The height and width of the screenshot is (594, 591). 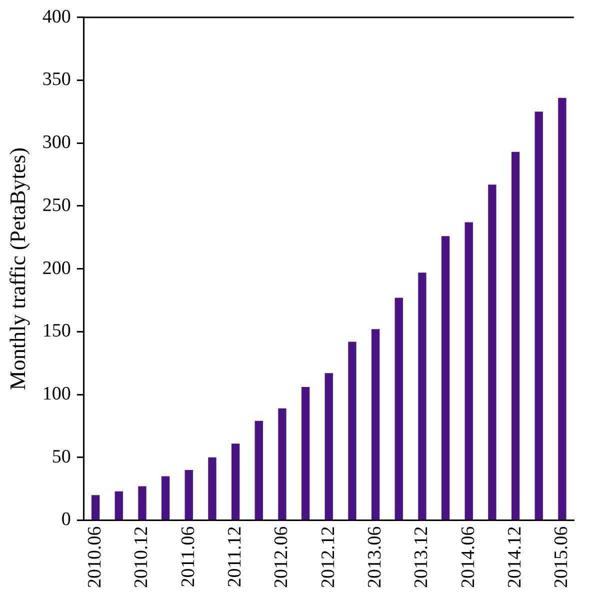 What do you see at coordinates (56, 394) in the screenshot?
I see `y-tick-label: 100` at bounding box center [56, 394].